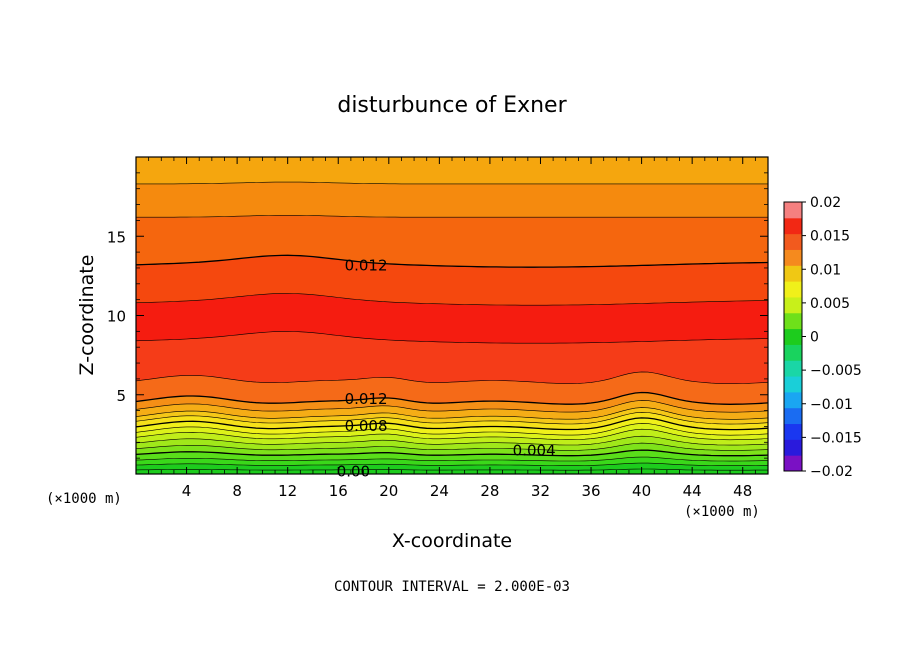 This screenshot has height=654, width=904. What do you see at coordinates (836, 438) in the screenshot?
I see `colorbar-label: −0.015` at bounding box center [836, 438].